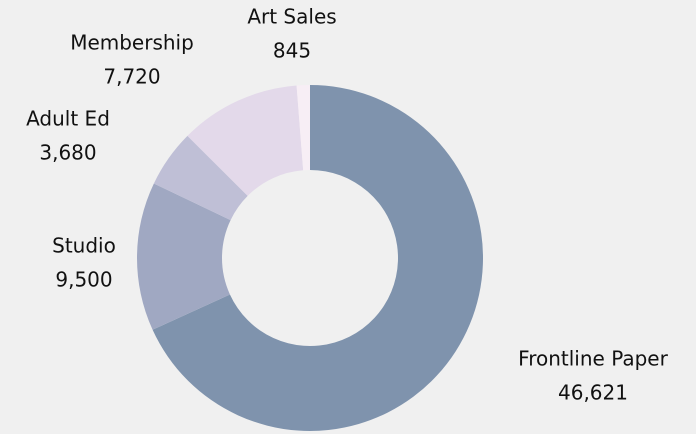  I want to click on slice-value: 46,621, so click(593, 393).